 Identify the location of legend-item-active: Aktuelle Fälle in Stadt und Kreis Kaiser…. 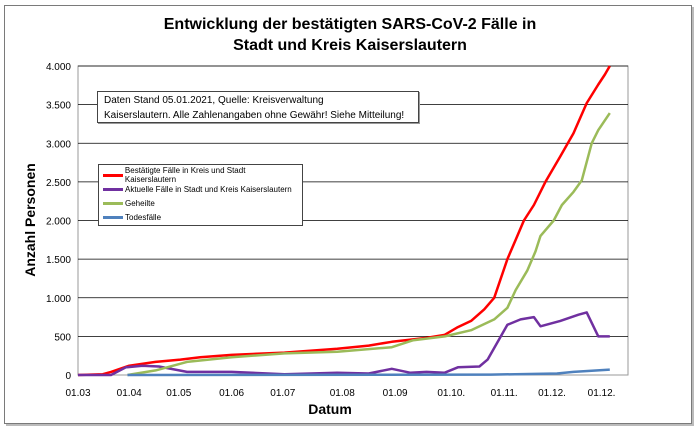
(200, 189).